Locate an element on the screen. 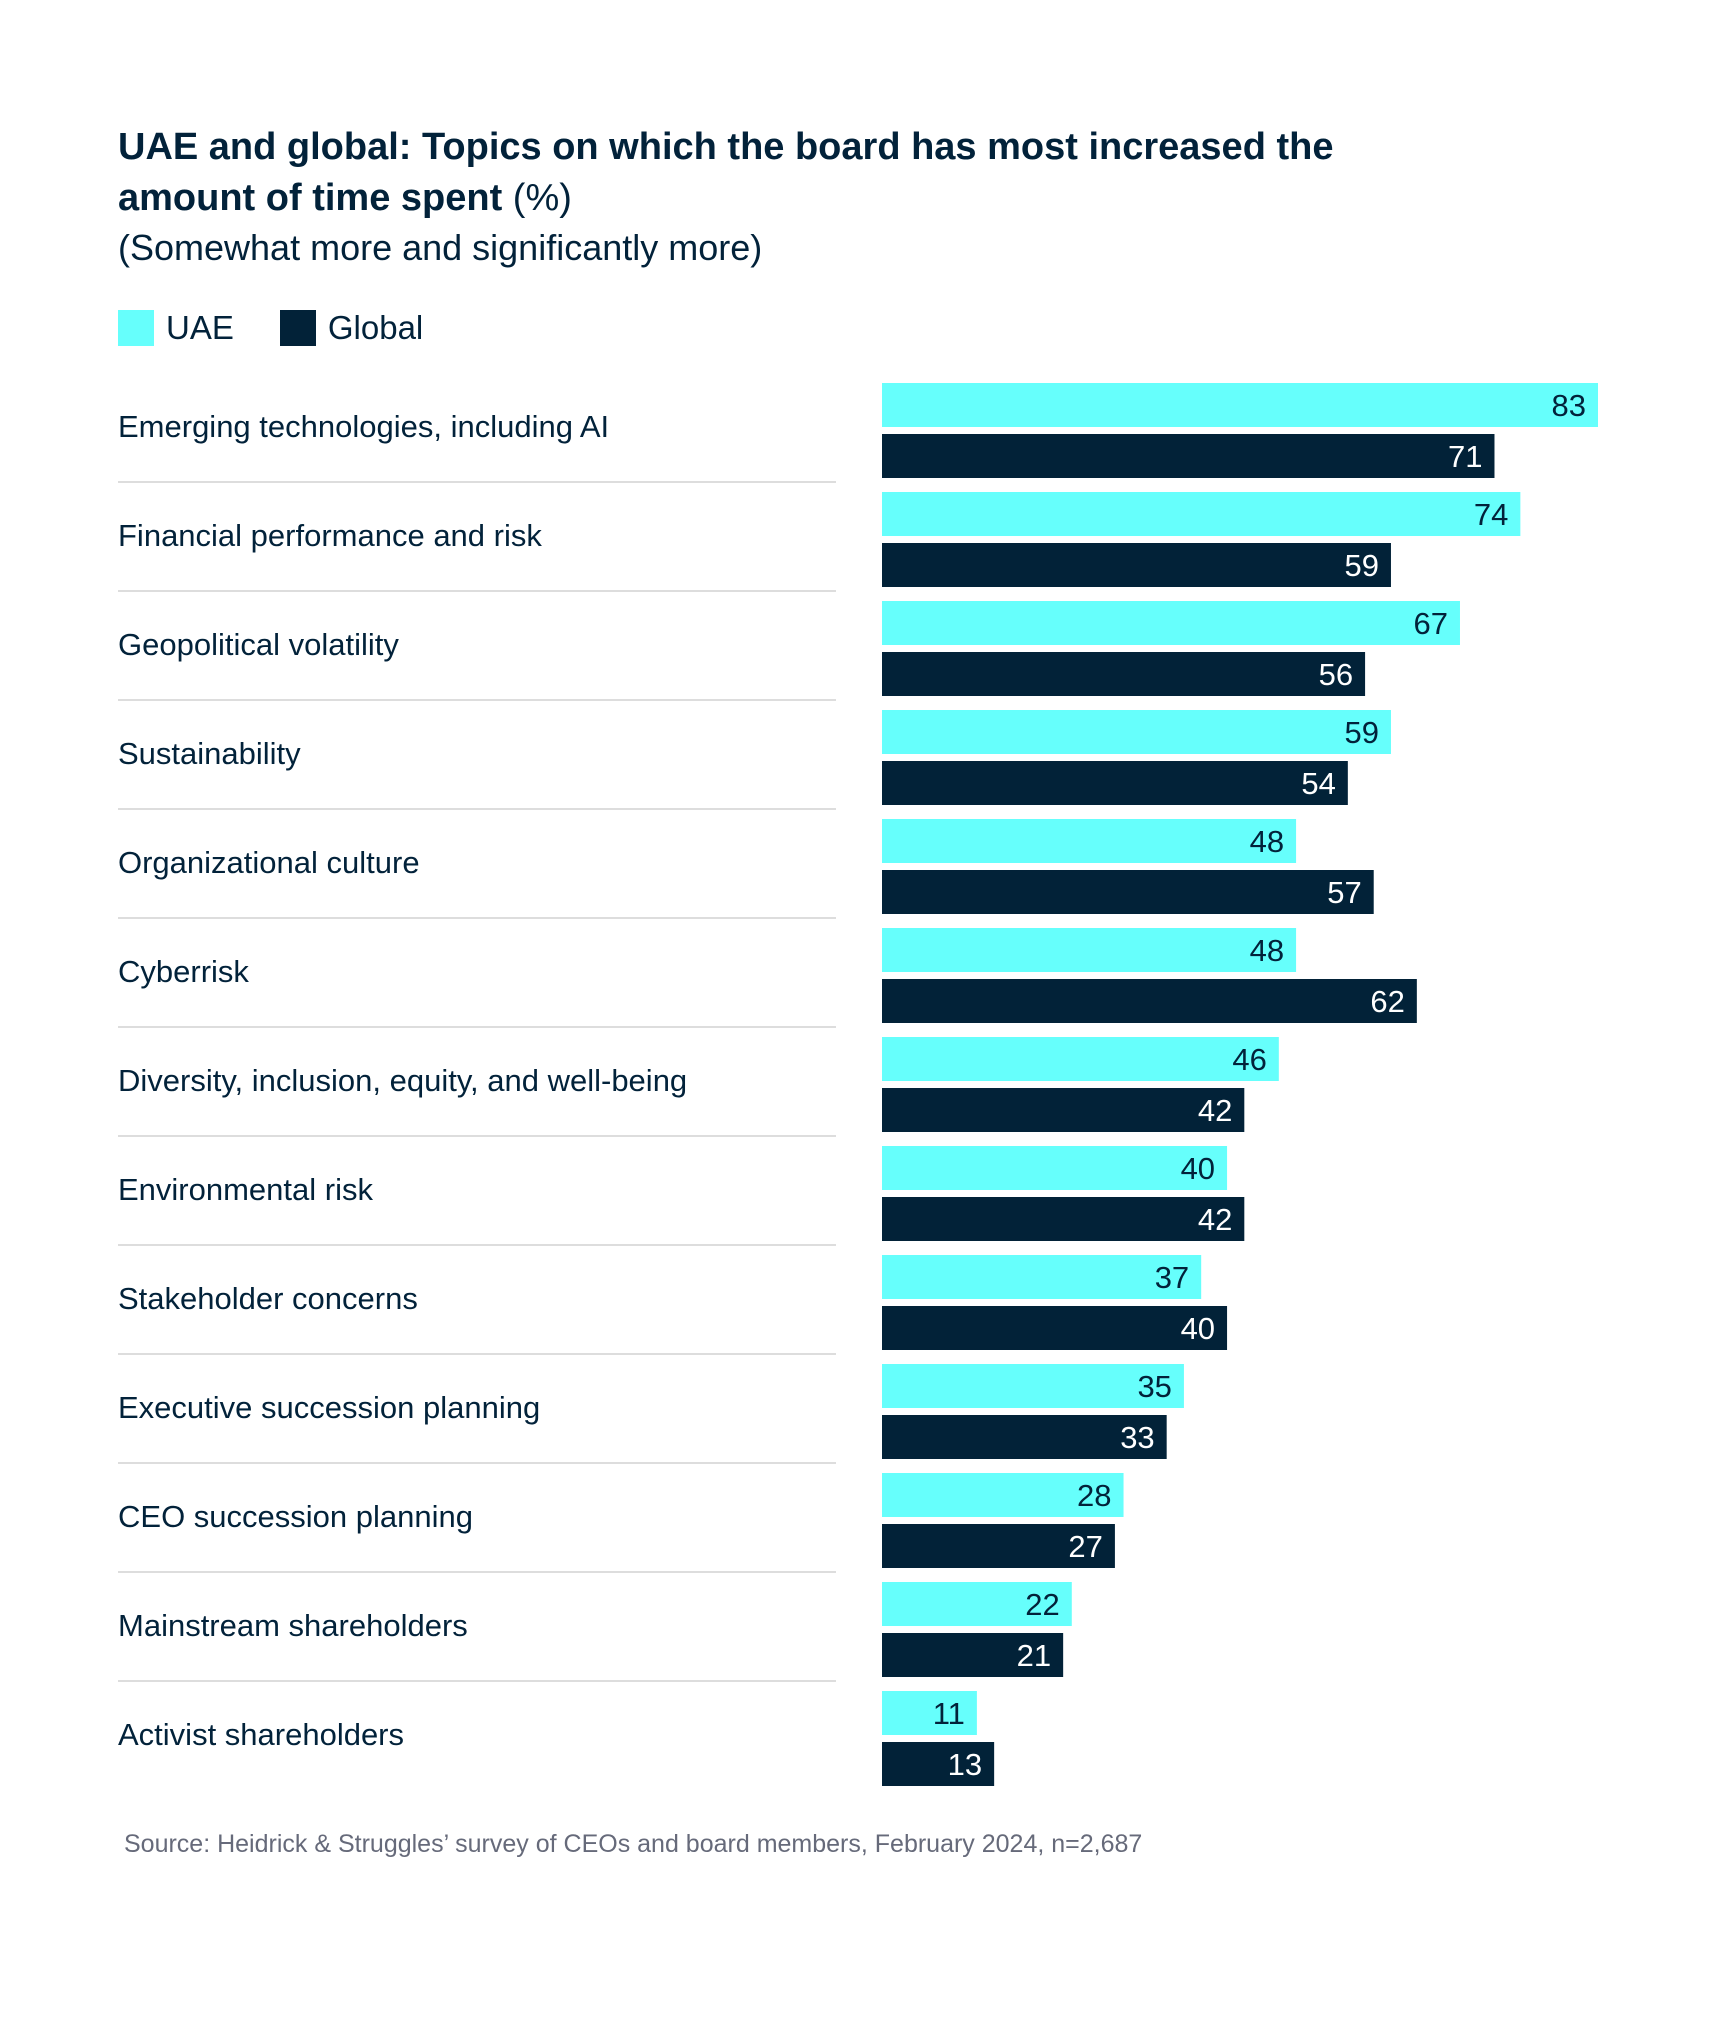 This screenshot has height=2041, width=1718. legend-swatch-global is located at coordinates (297, 328).